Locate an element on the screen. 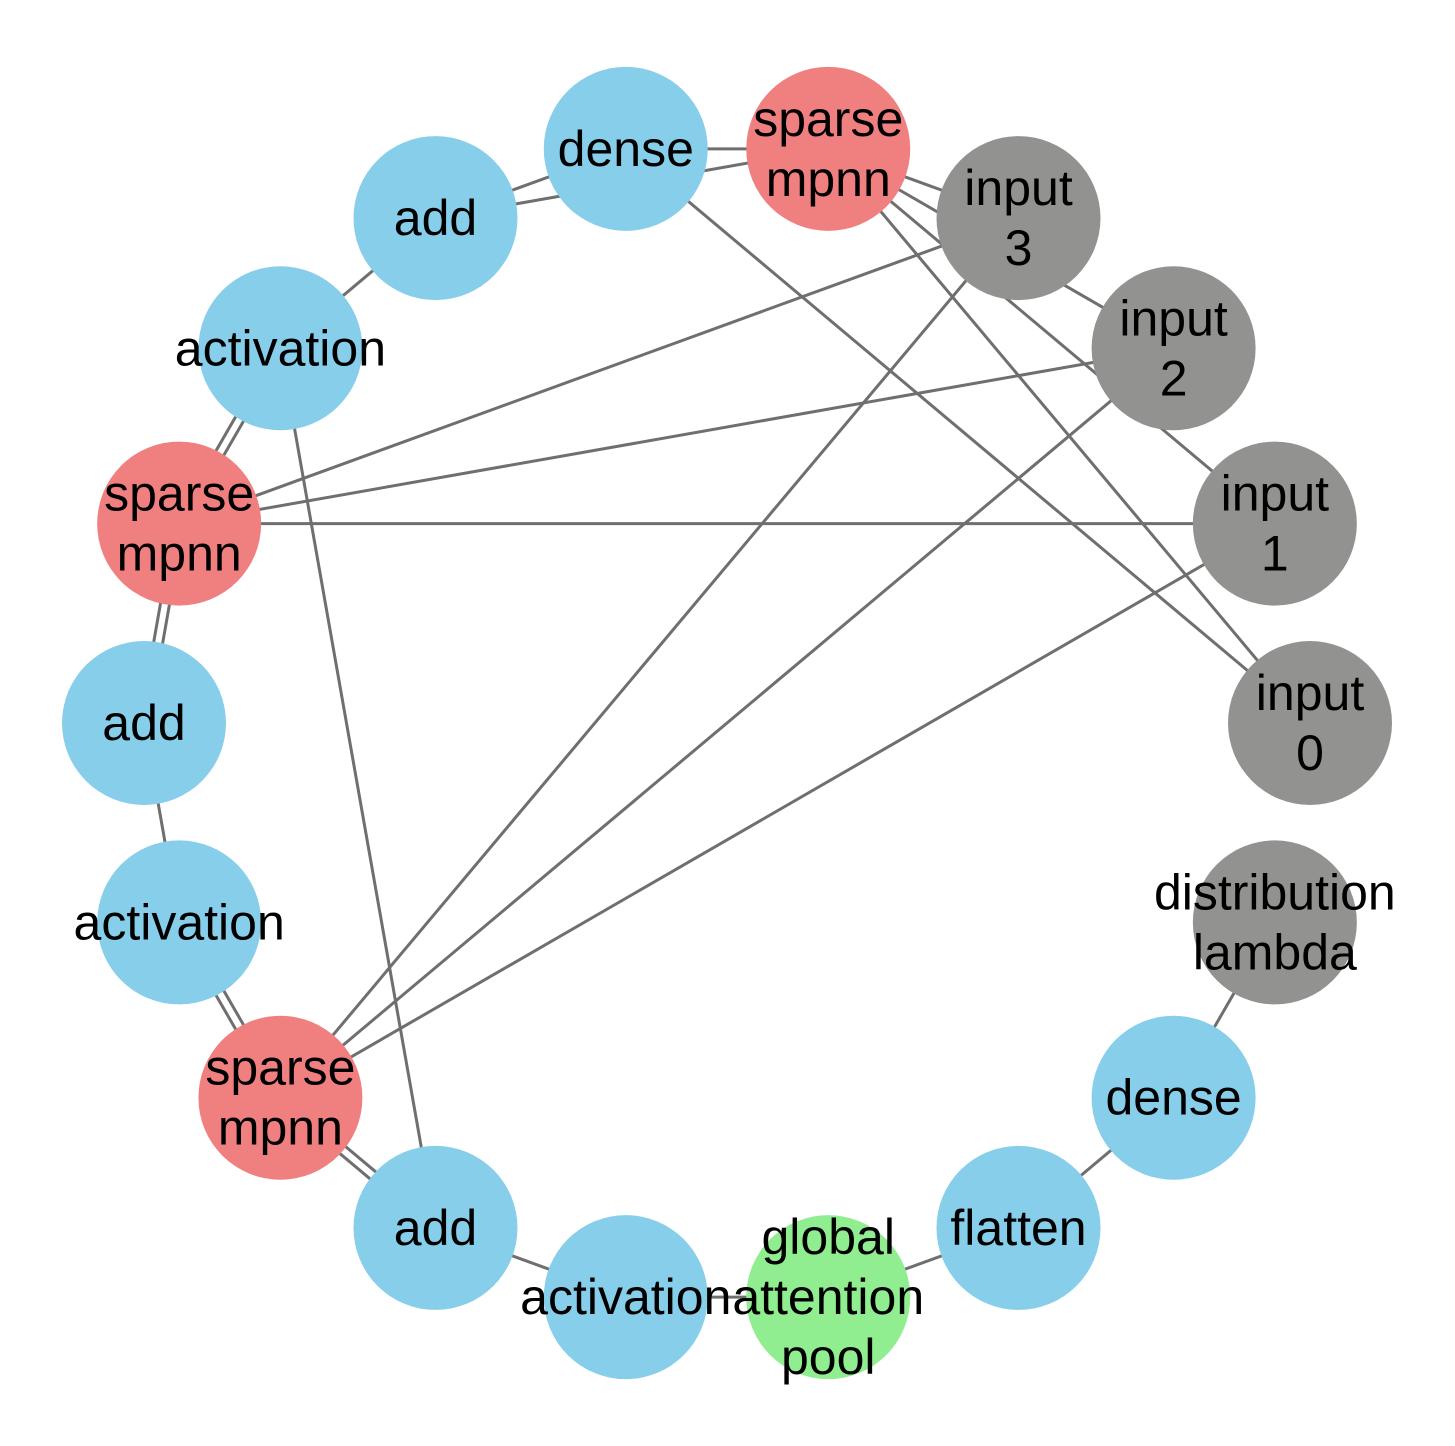 This screenshot has width=1455, height=1446. node-label-line: 2 is located at coordinates (1174, 378).